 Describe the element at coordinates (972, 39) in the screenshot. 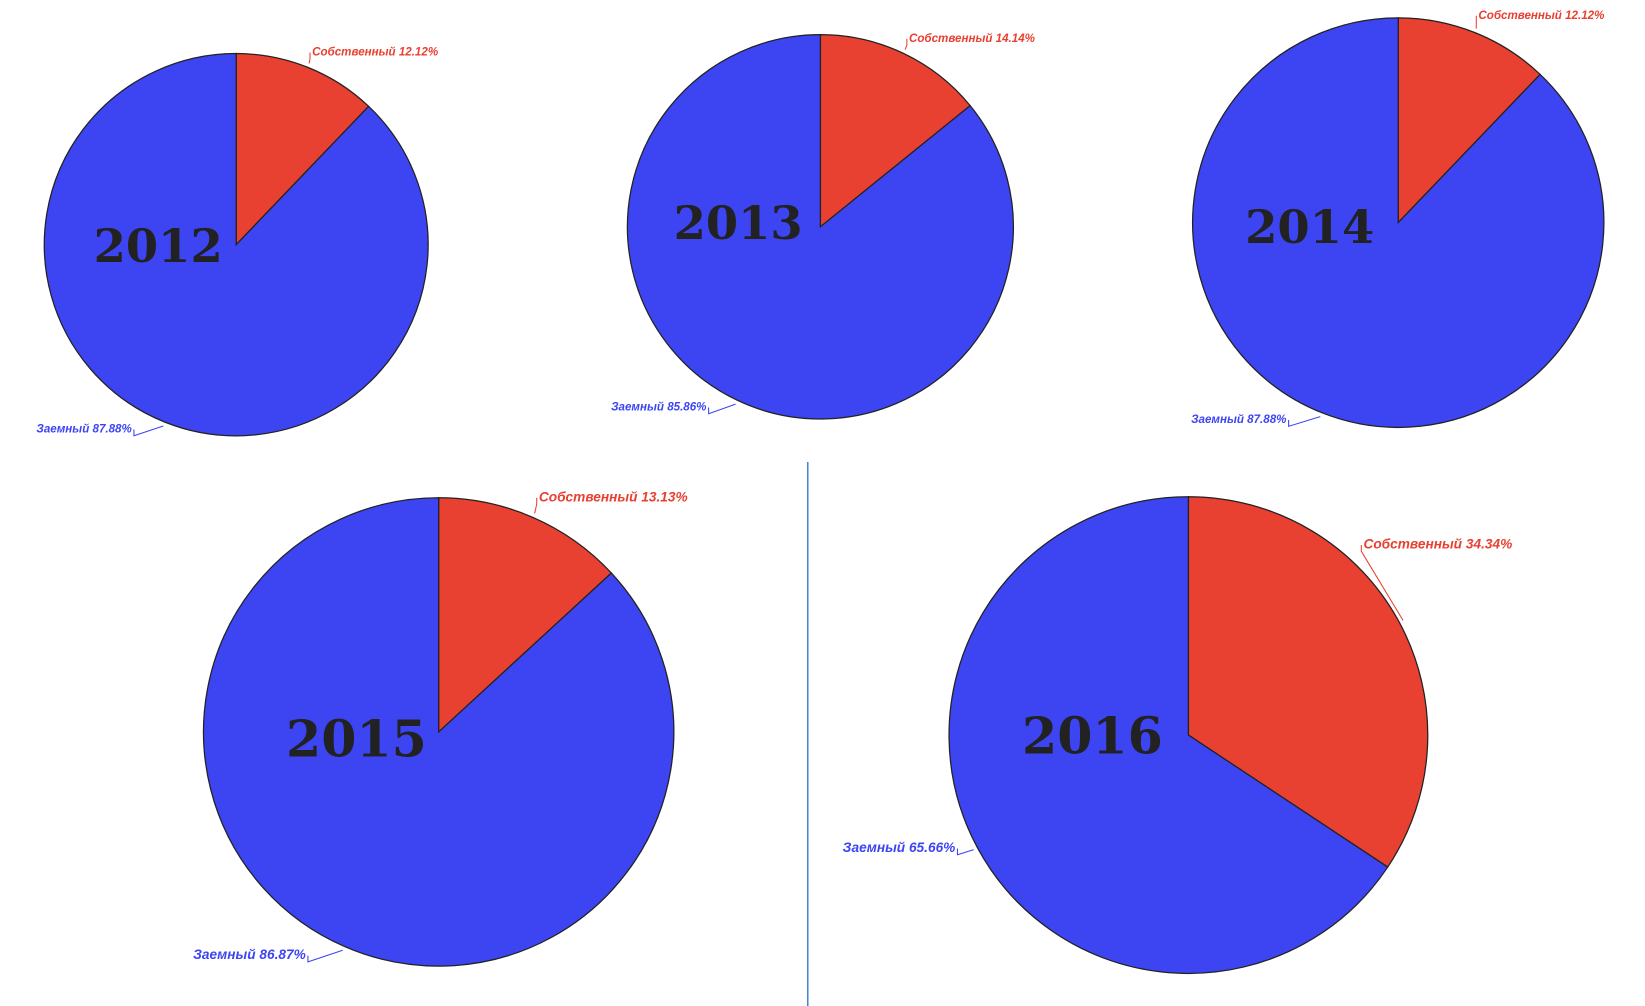

I see `slice-label: Собственный 14.14%` at that location.